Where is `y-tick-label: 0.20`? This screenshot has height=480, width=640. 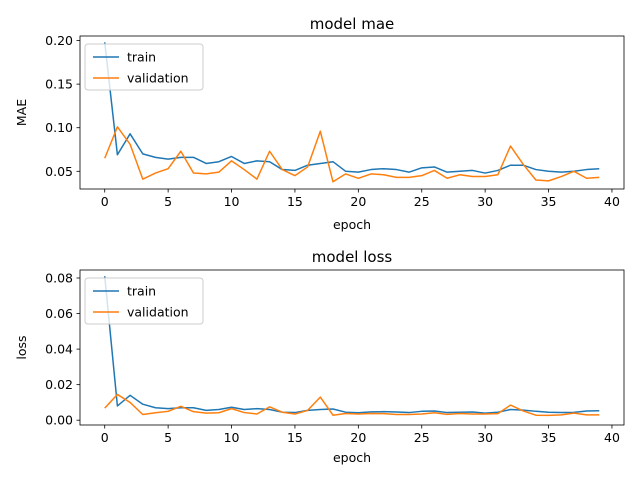
y-tick-label: 0.20 is located at coordinates (59, 40).